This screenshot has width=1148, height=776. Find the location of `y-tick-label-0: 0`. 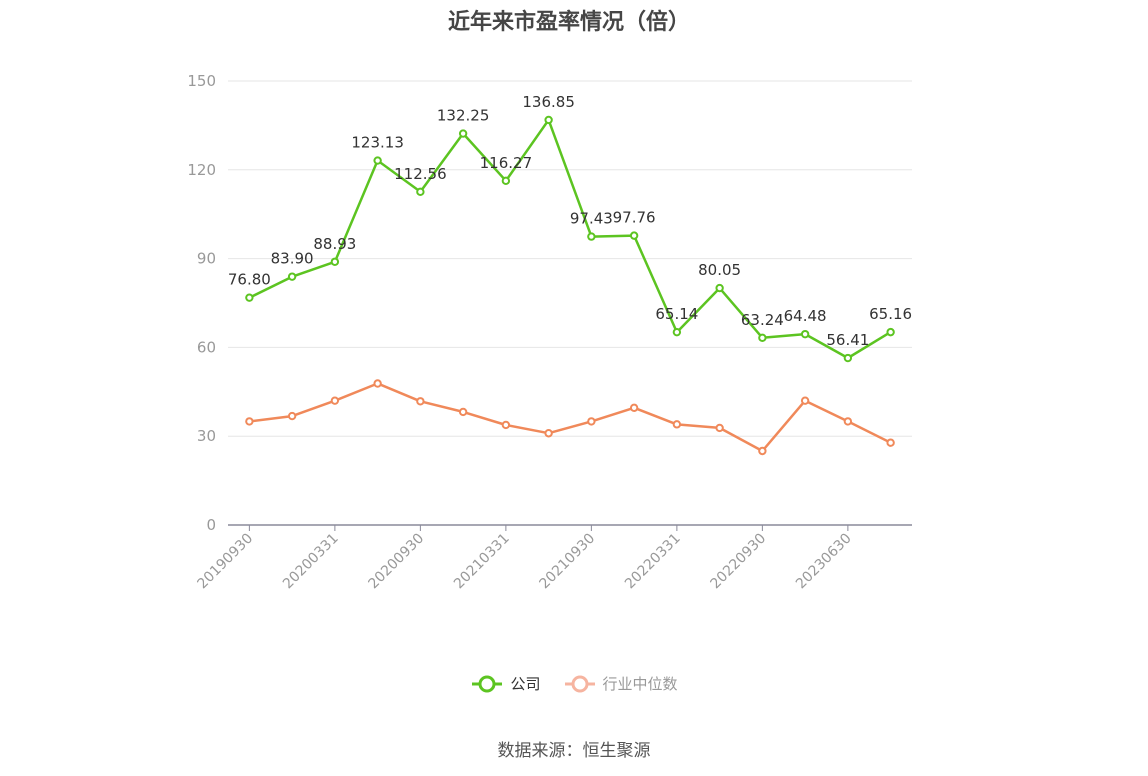

y-tick-label-0: 0 is located at coordinates (211, 525).